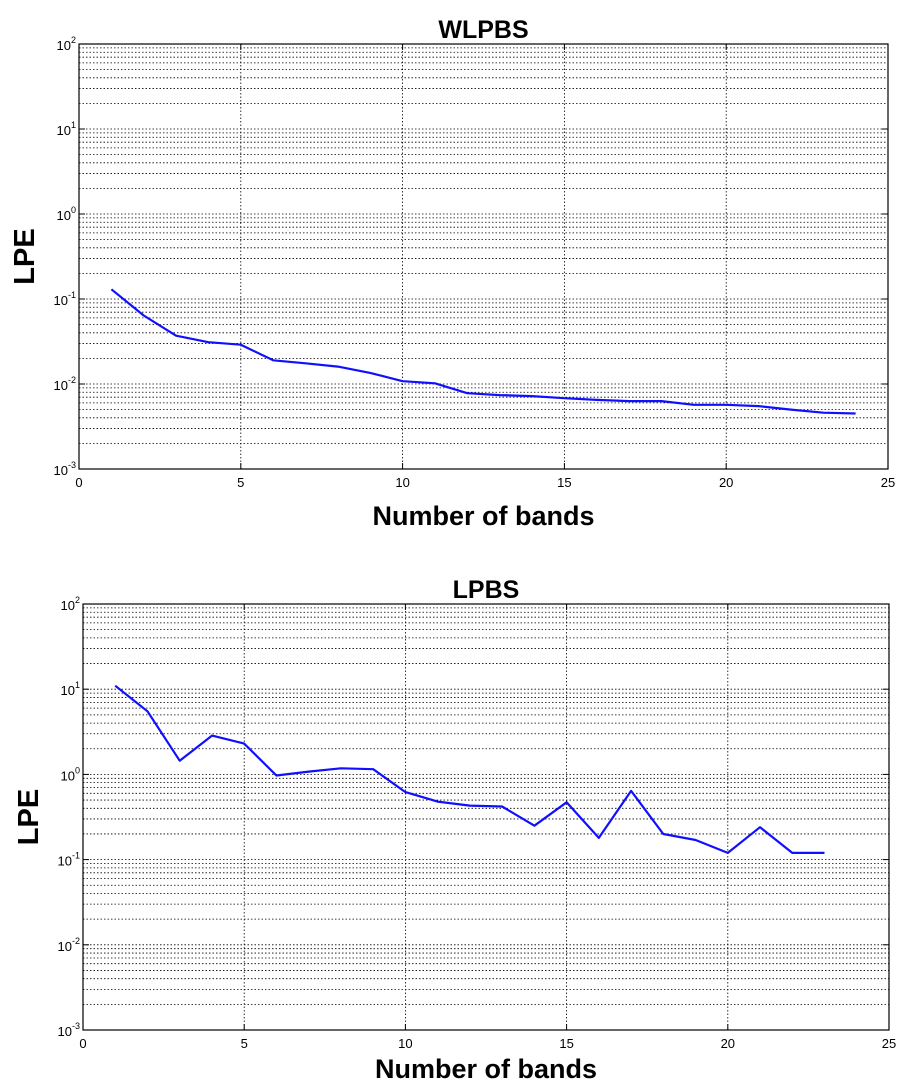 The height and width of the screenshot is (1083, 903). Describe the element at coordinates (483, 30) in the screenshot. I see `chart-title: WLPBS` at that location.